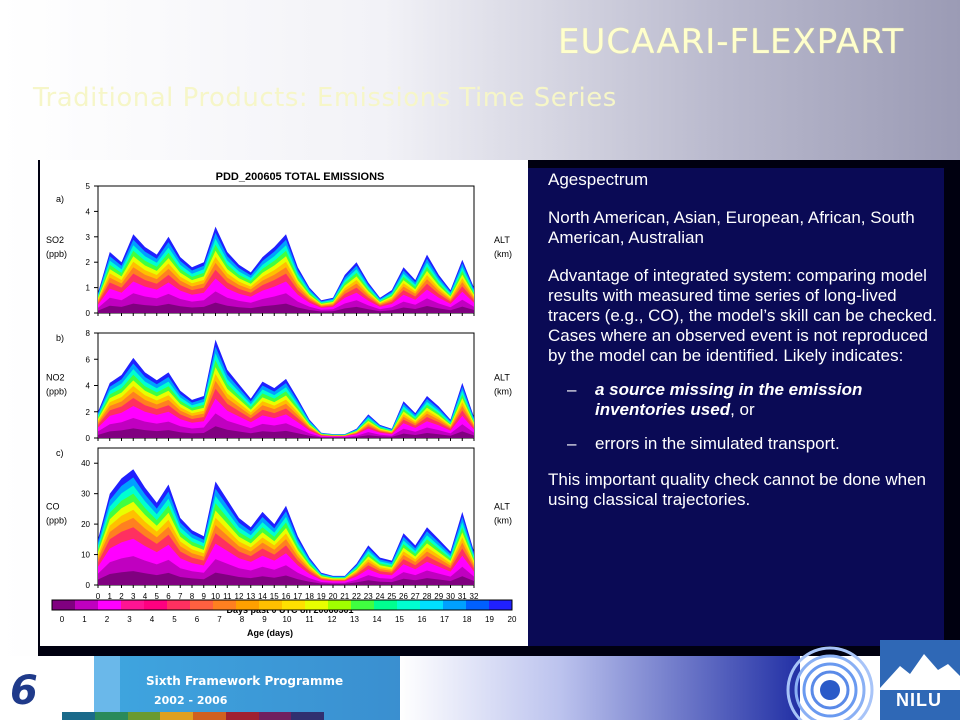 The width and height of the screenshot is (960, 720). What do you see at coordinates (474, 596) in the screenshot?
I see `x-tick-label: 32` at bounding box center [474, 596].